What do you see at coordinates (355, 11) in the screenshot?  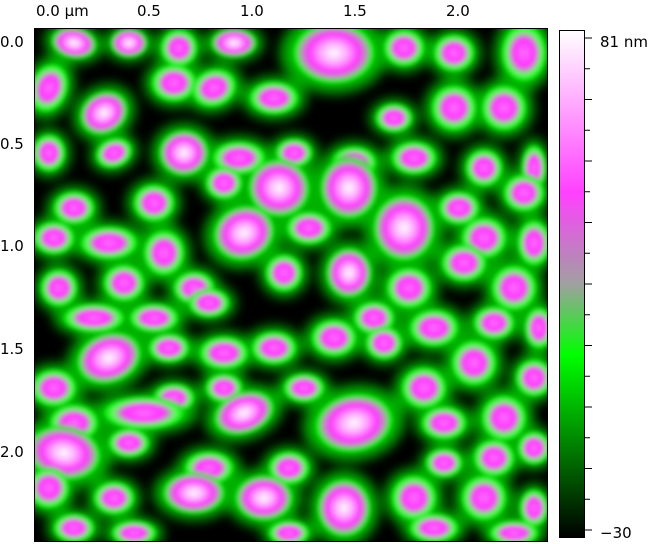 I see `x-tick-label-3: 1.5` at bounding box center [355, 11].